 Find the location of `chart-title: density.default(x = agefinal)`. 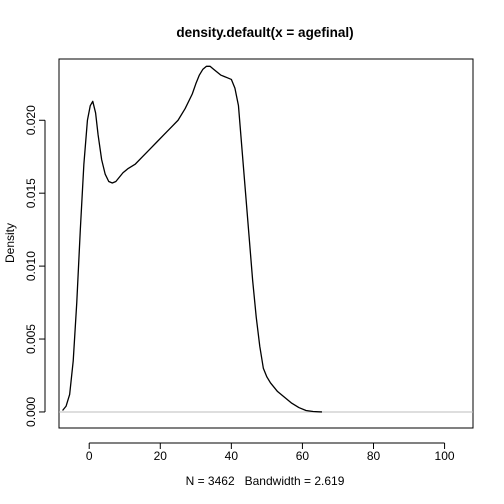

chart-title: density.default(x = agefinal) is located at coordinates (264, 32).